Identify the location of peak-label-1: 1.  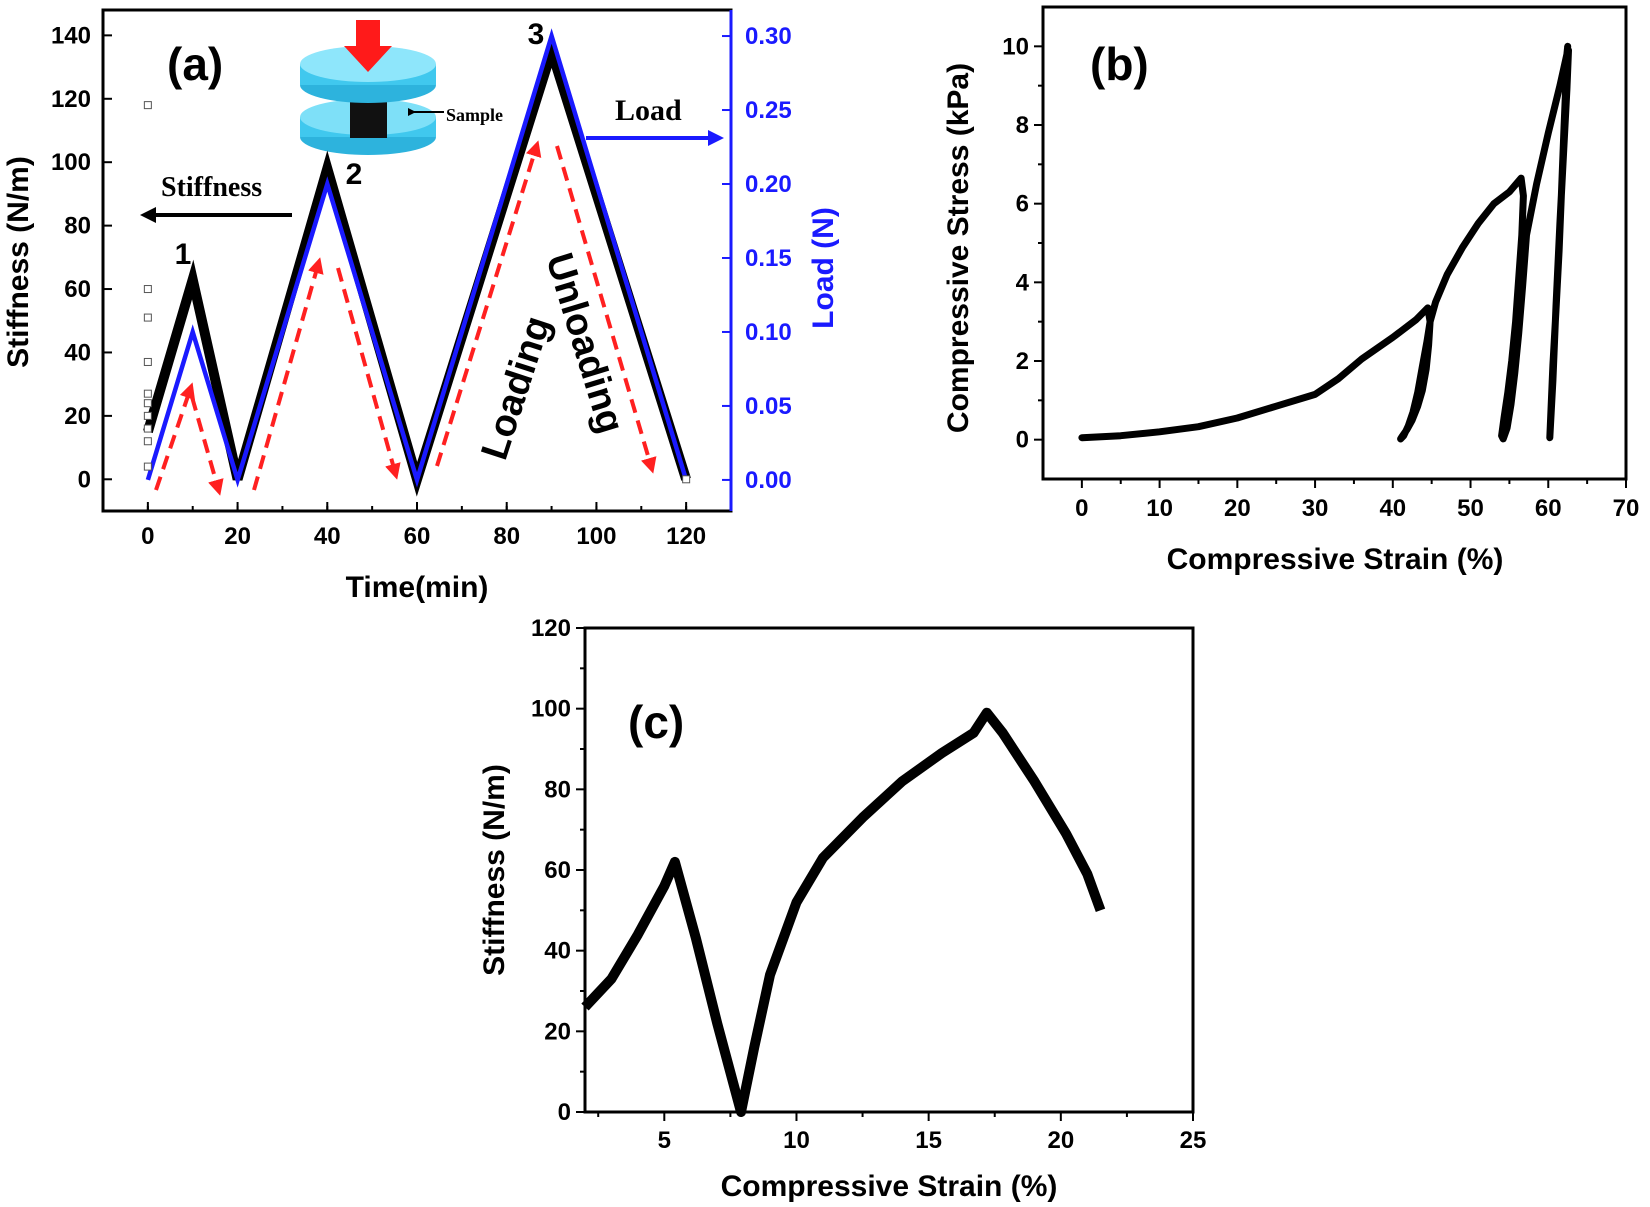
(183, 254).